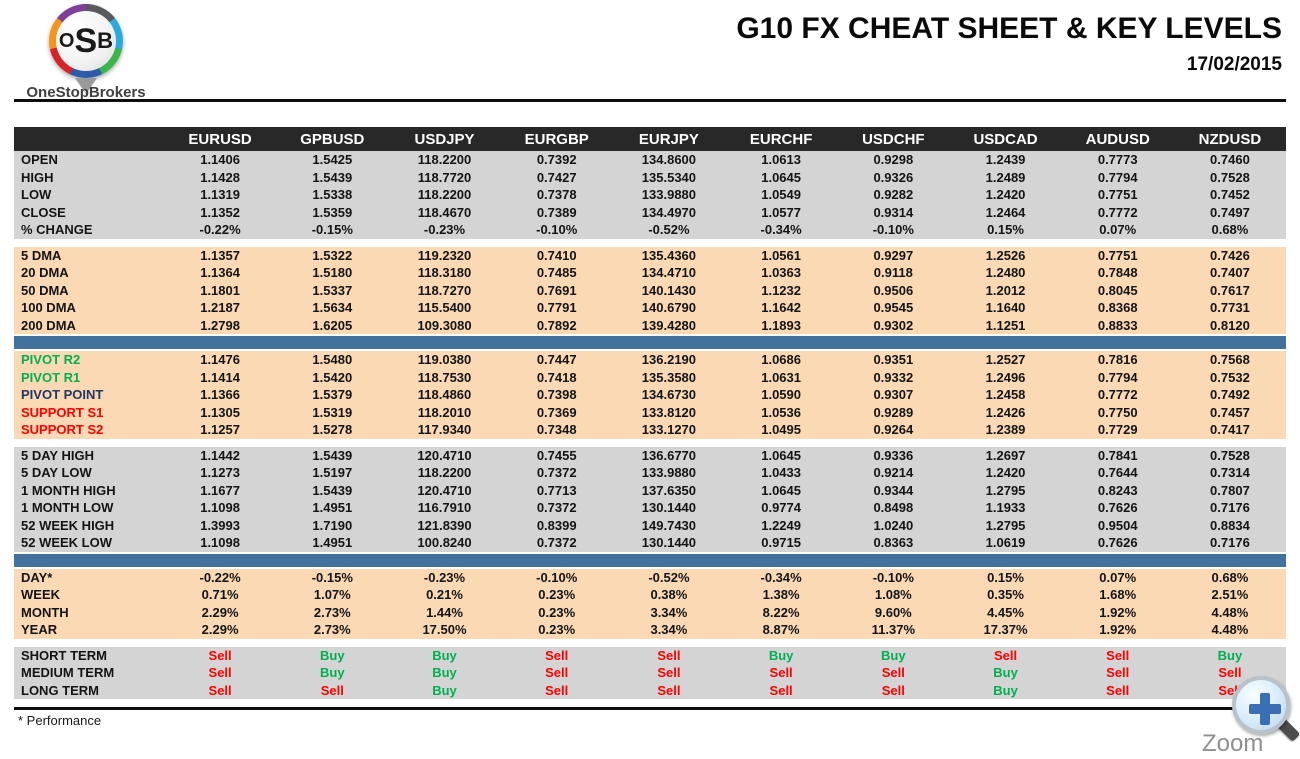 This screenshot has height=759, width=1300. Describe the element at coordinates (556, 455) in the screenshot. I see `value-cell: 0.7455` at that location.